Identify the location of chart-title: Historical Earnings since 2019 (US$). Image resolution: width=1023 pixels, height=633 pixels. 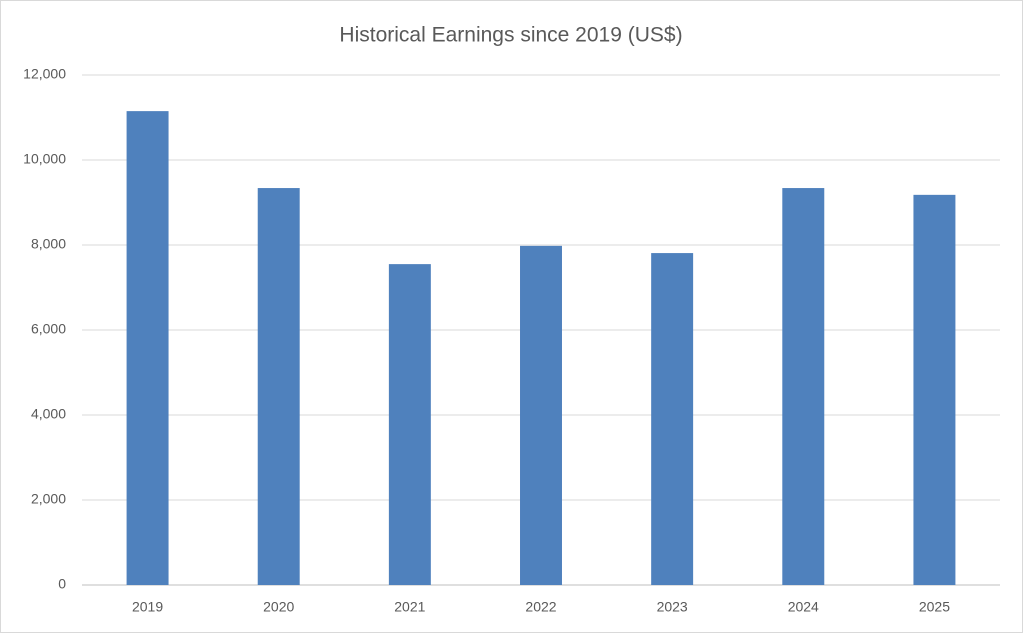
(510, 35).